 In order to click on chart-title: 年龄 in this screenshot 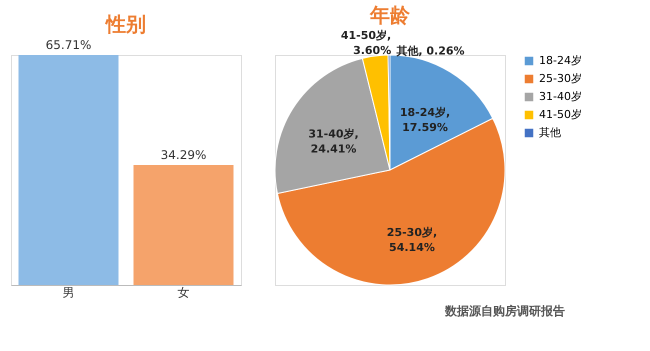, I will do `click(390, 14)`.